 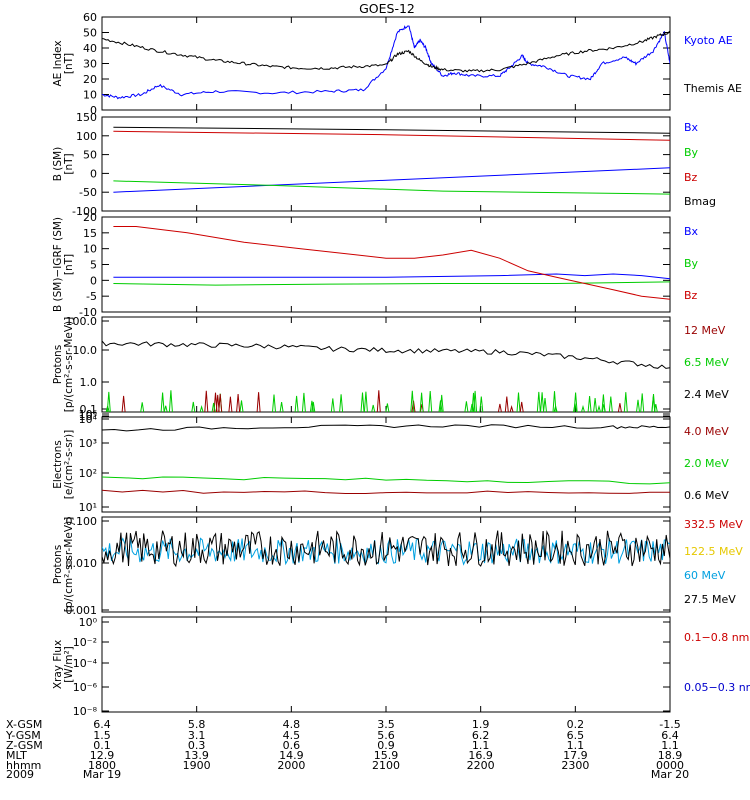 I want to click on y-tick-label: 1.0, so click(x=89, y=382).